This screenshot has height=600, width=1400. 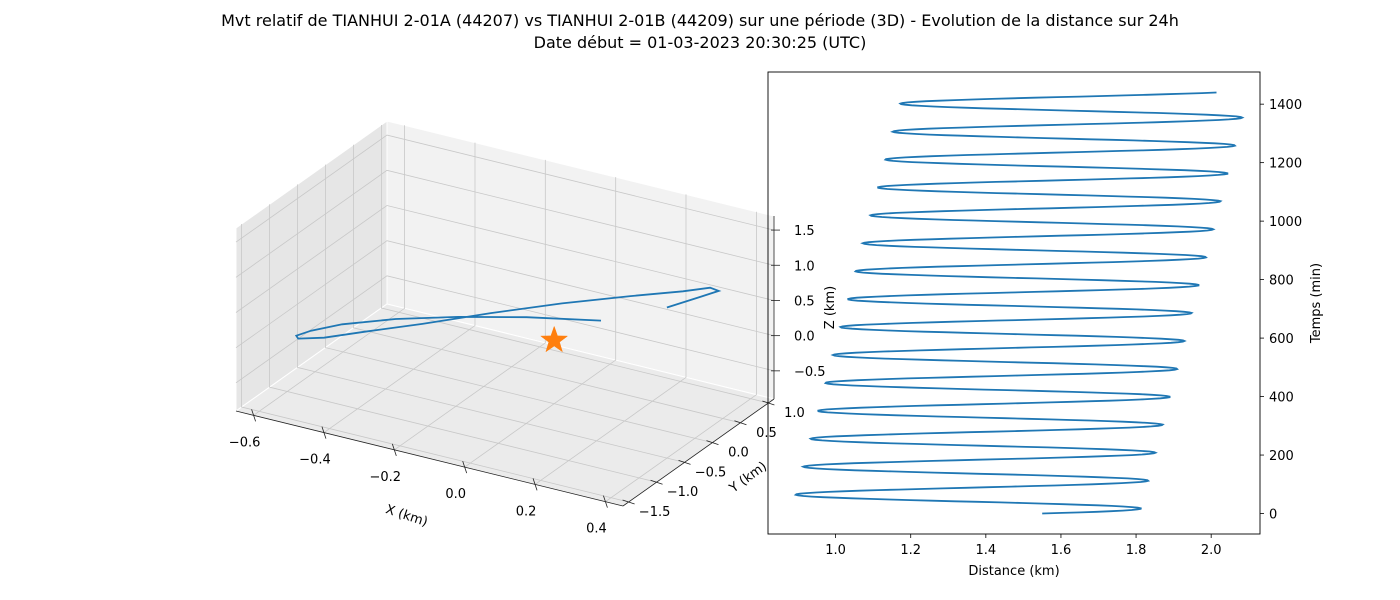 What do you see at coordinates (985, 550) in the screenshot?
I see `x-tick-label: 1.4` at bounding box center [985, 550].